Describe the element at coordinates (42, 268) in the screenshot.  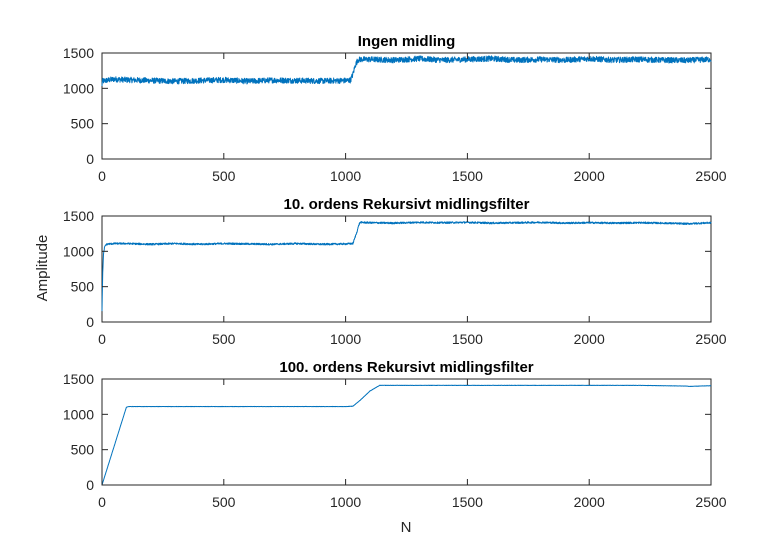
I see `shared-y-axis-label: Amplitude` at that location.